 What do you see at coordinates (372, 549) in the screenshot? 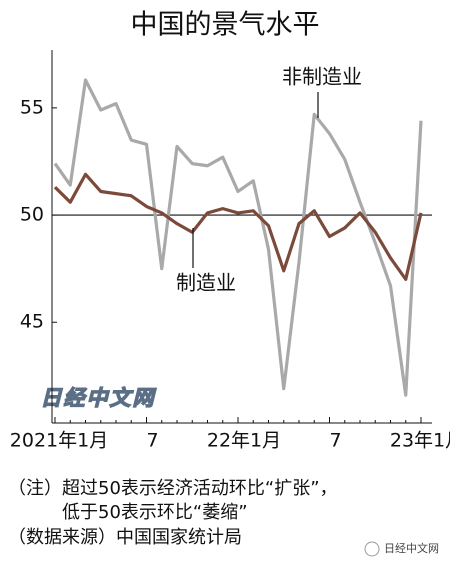
I see `logo-icon` at bounding box center [372, 549].